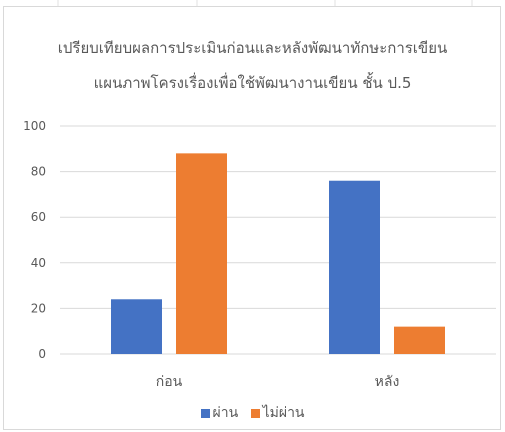 Image resolution: width=505 pixels, height=432 pixels. What do you see at coordinates (169, 382) in the screenshot?
I see `x-category-label-before: ก่อน` at bounding box center [169, 382].